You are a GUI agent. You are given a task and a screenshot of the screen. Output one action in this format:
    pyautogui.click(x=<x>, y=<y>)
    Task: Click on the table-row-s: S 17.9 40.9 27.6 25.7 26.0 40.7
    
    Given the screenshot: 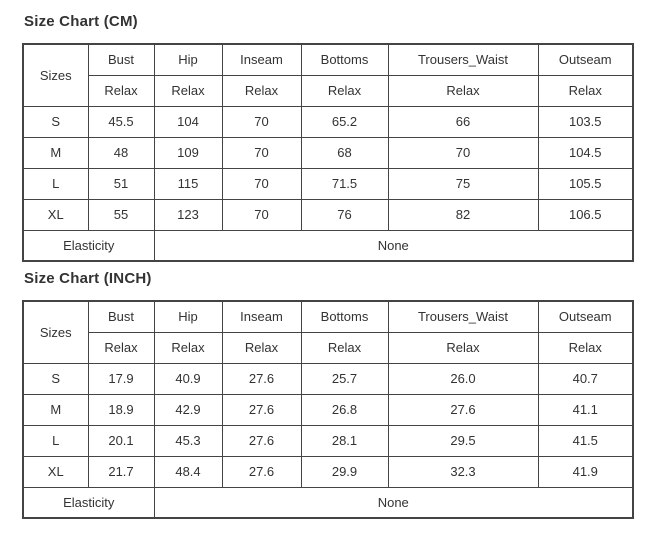 What is the action you would take?
    pyautogui.click(x=328, y=378)
    